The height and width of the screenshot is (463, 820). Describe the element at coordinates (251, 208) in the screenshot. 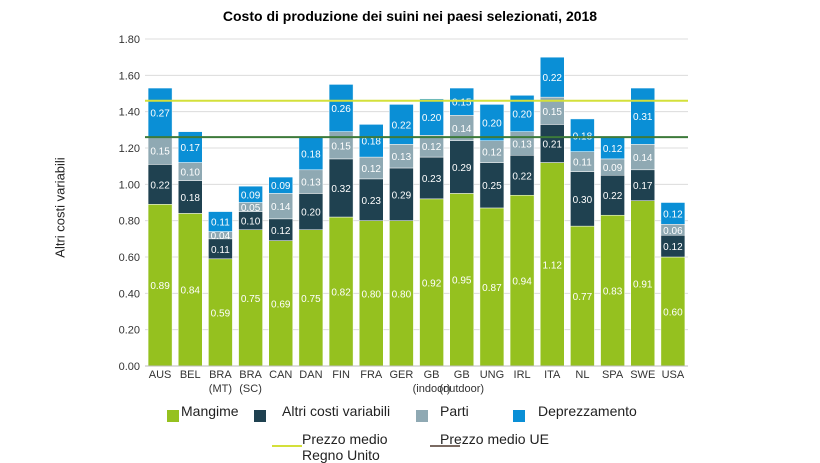

I see `data-label: 0.05` at that location.